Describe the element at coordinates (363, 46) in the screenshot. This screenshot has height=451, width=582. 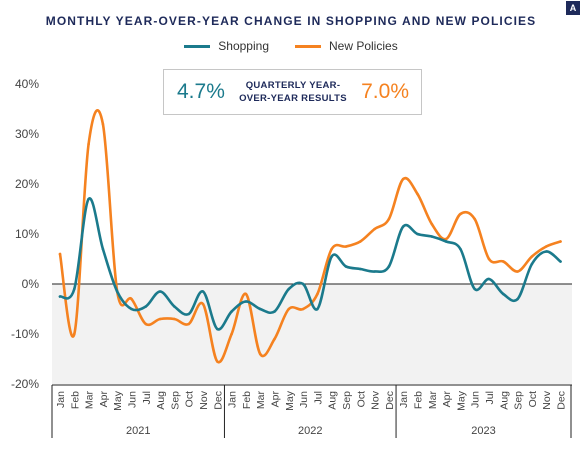
I see `legend-label-new-policies: New Policies` at that location.